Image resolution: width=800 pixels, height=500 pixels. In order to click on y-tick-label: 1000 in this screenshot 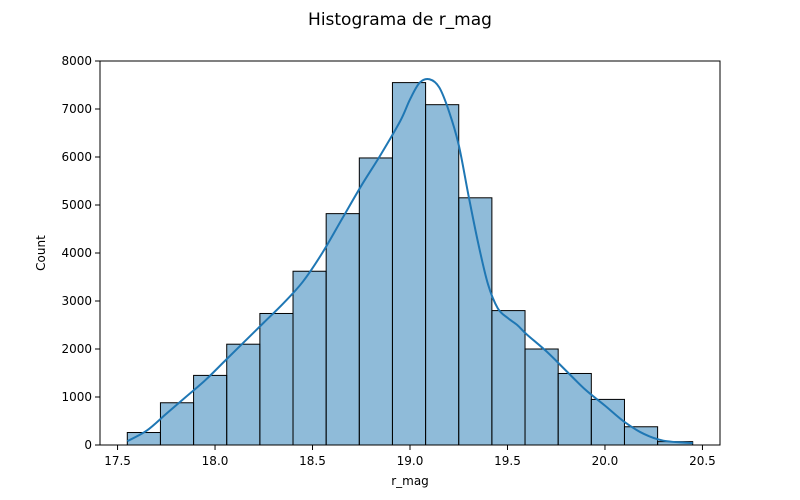, I will do `click(76, 397)`.